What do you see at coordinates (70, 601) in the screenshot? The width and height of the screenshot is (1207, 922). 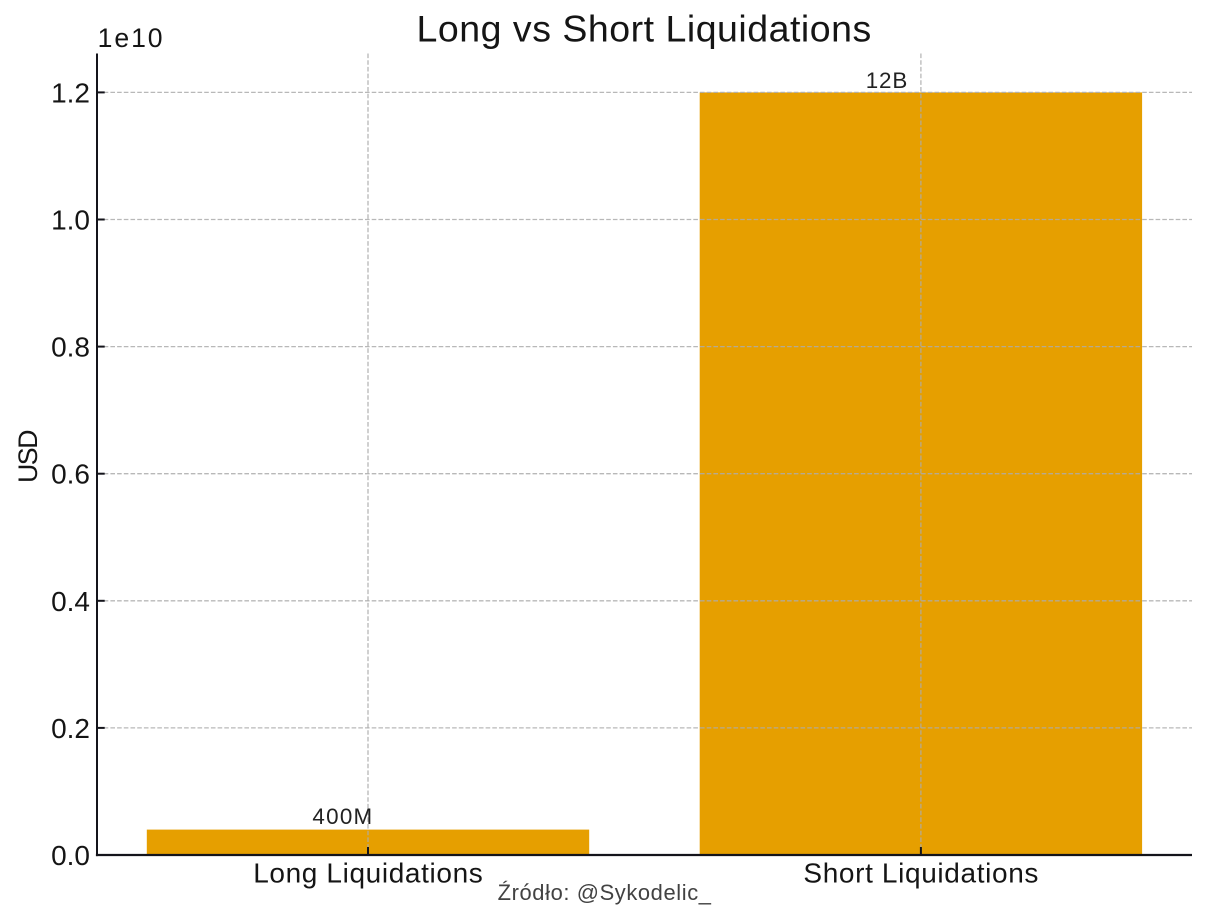 I see `svg-text: 0.4` at bounding box center [70, 601].